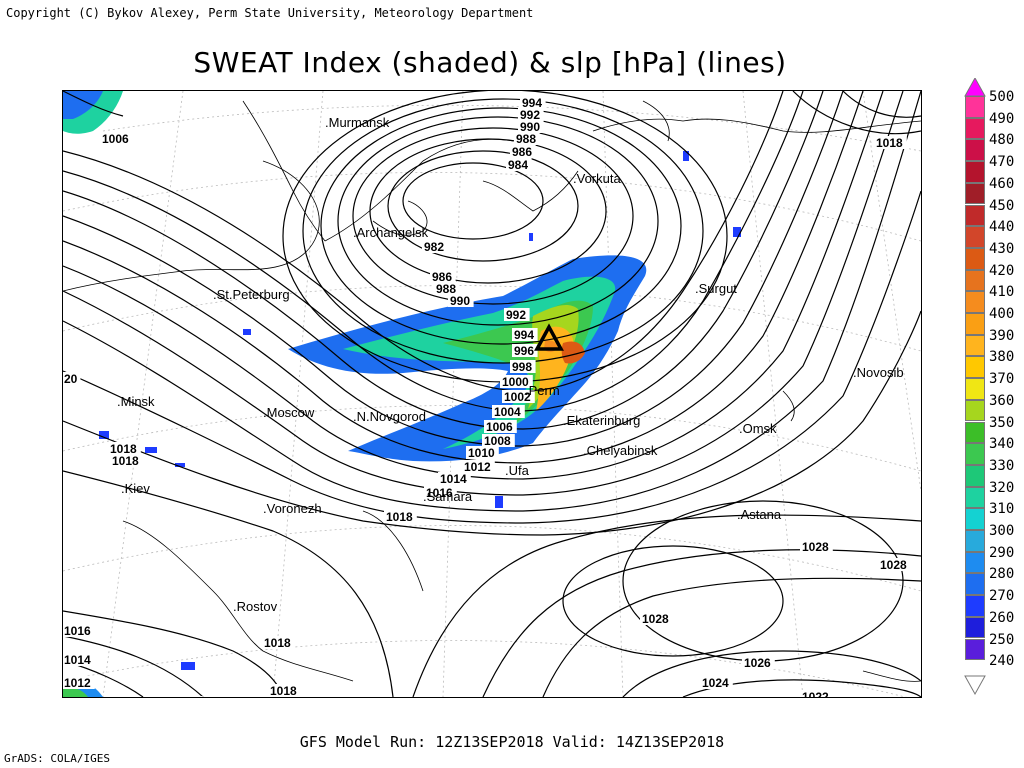 The height and width of the screenshot is (768, 1024). I want to click on colorbar-label: 470, so click(1002, 162).